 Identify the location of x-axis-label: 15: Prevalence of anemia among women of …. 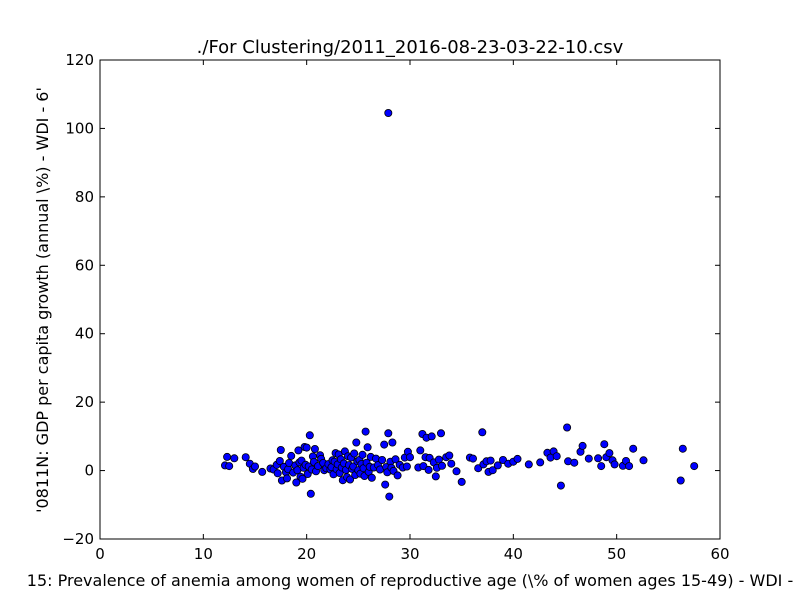
(410, 580).